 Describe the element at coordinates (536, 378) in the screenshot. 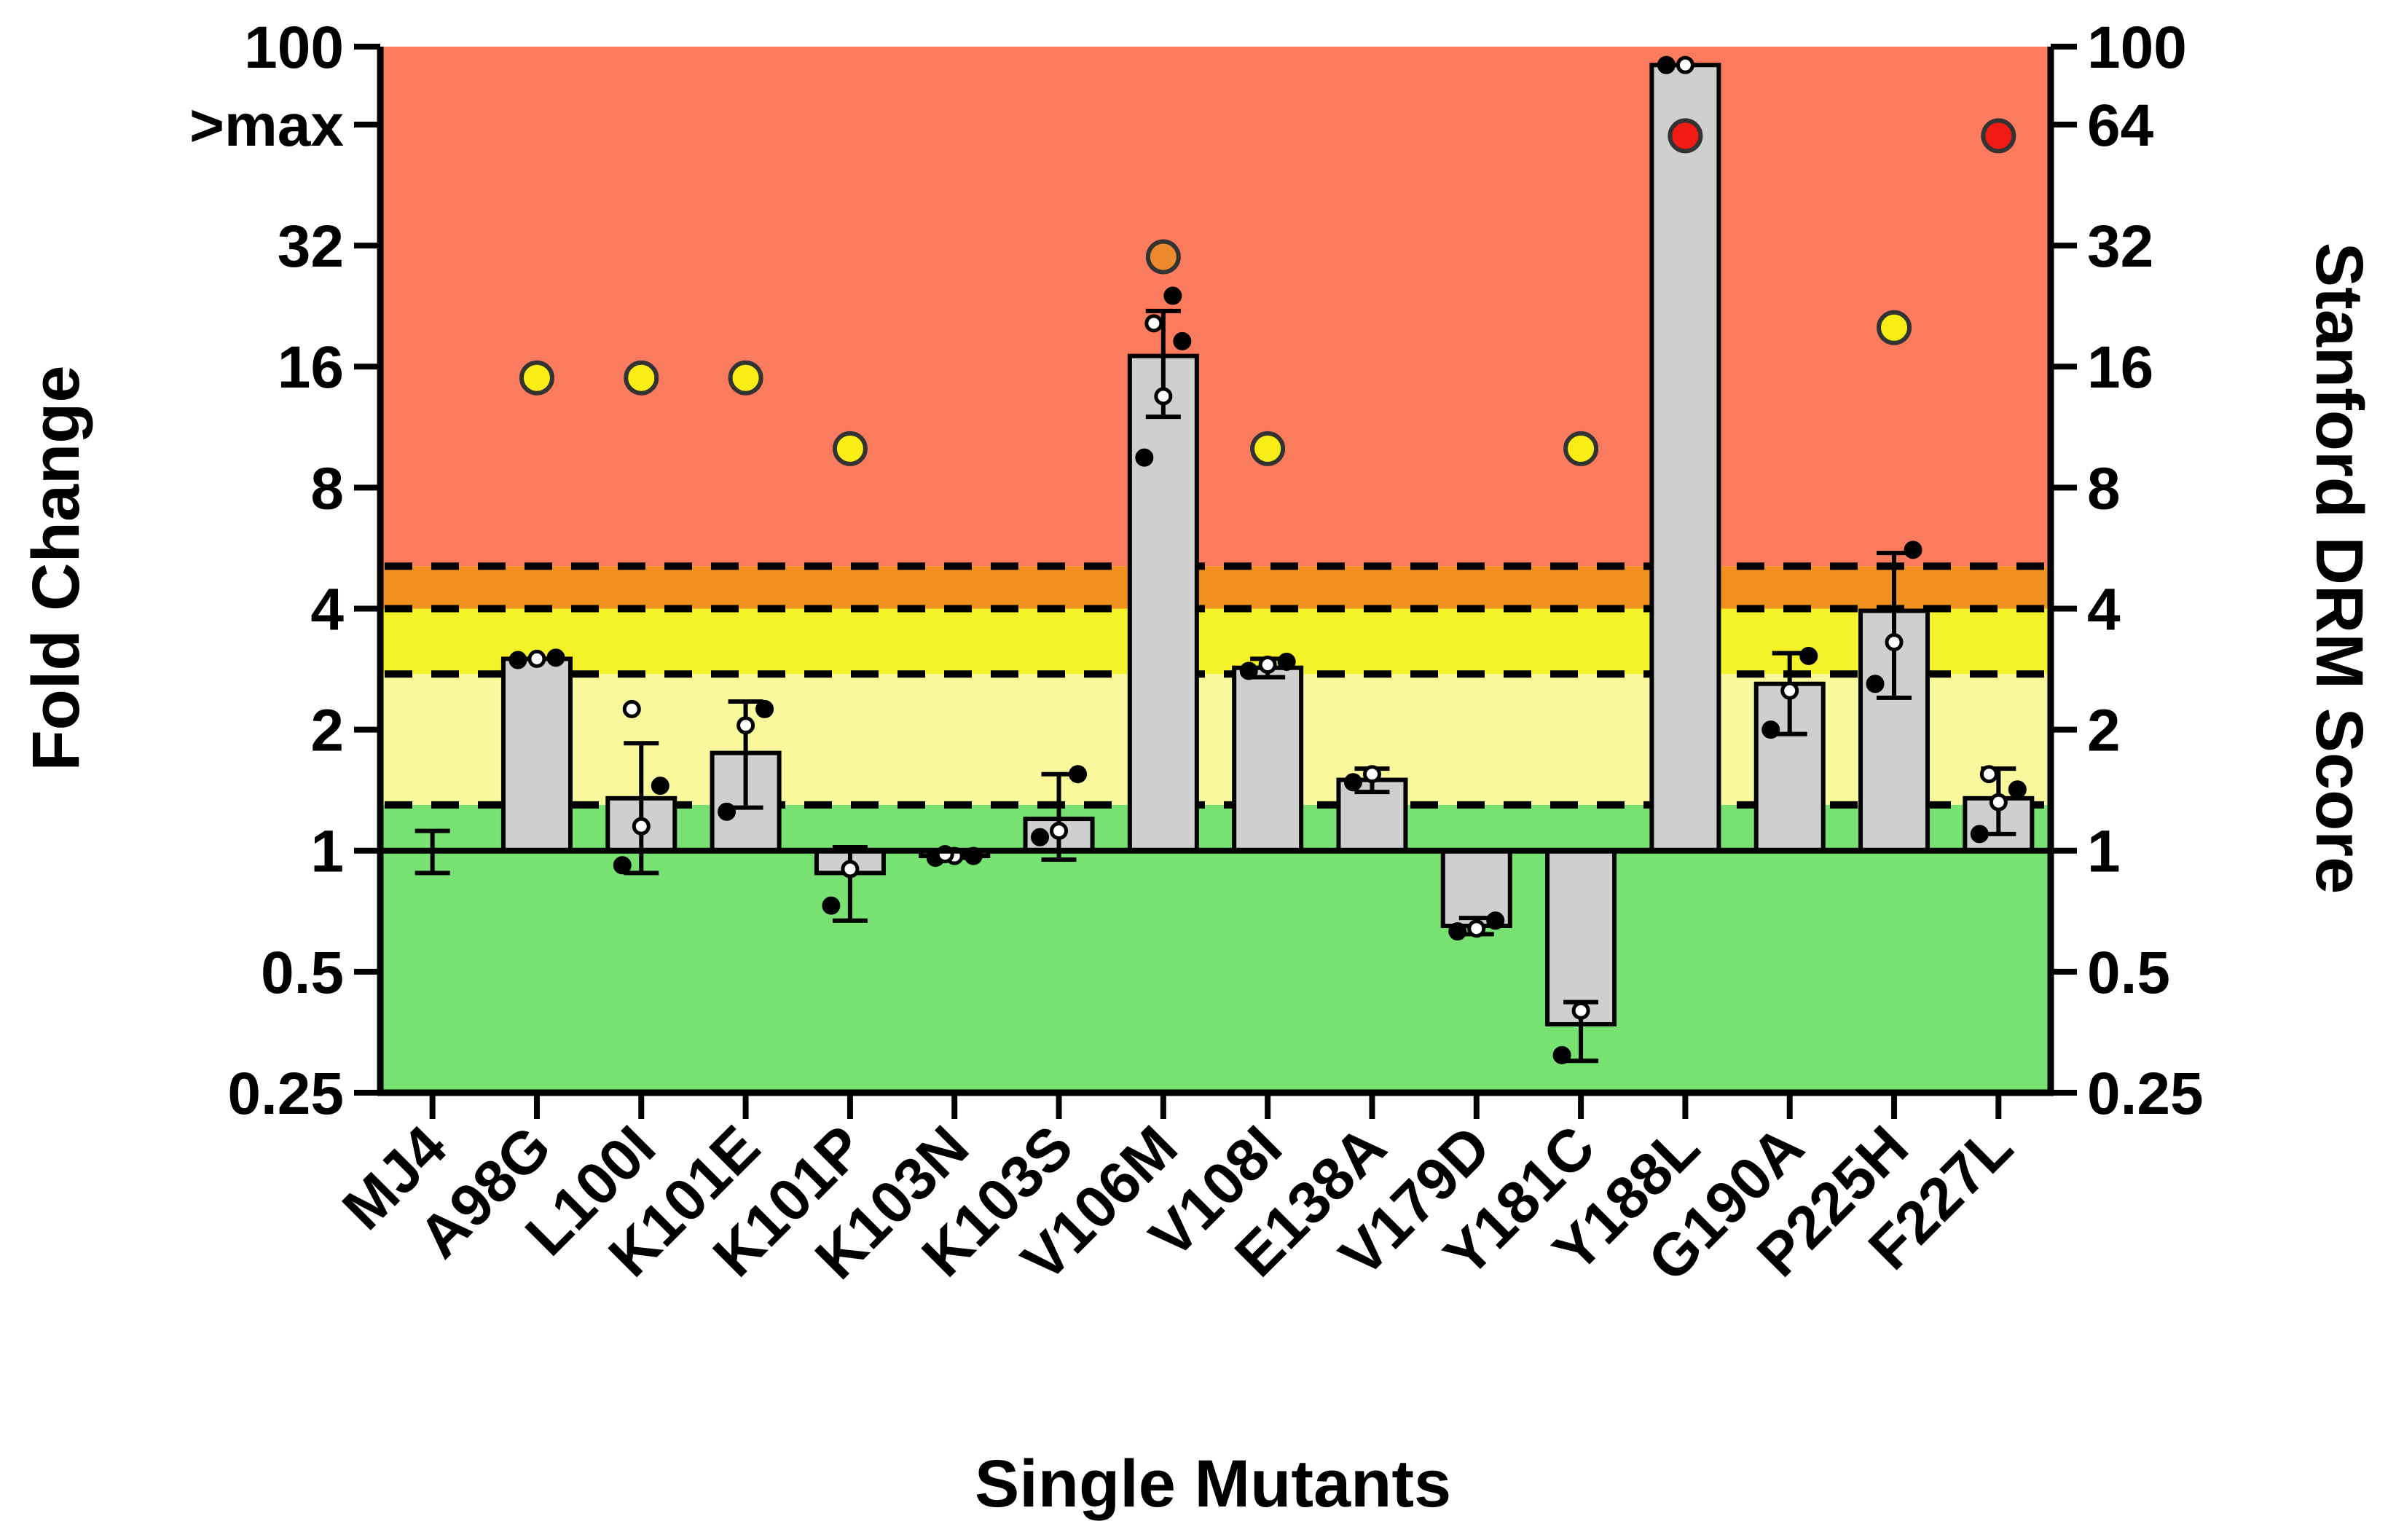

I see `drm-marker-A98G` at that location.